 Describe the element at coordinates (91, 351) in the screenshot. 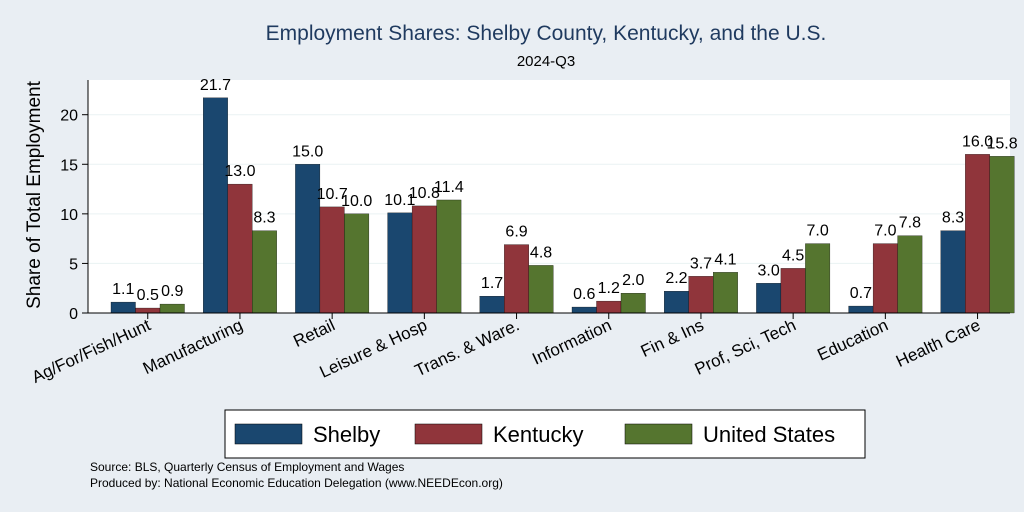

I see `category-label-ag-for-fish-hunt: Ag/For/Fish/Hunt` at that location.